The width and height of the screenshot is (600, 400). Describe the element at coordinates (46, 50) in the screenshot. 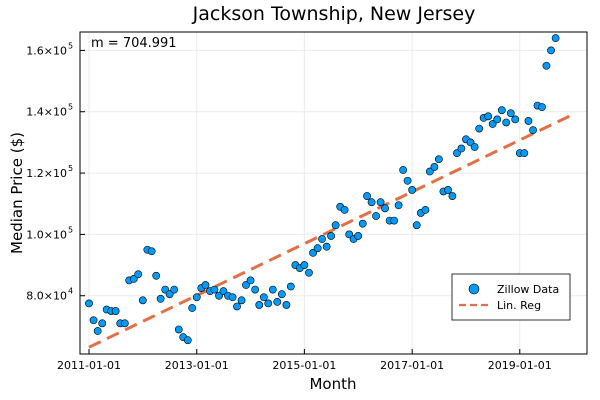

I see `y-tick-label: 1.6×10` at that location.